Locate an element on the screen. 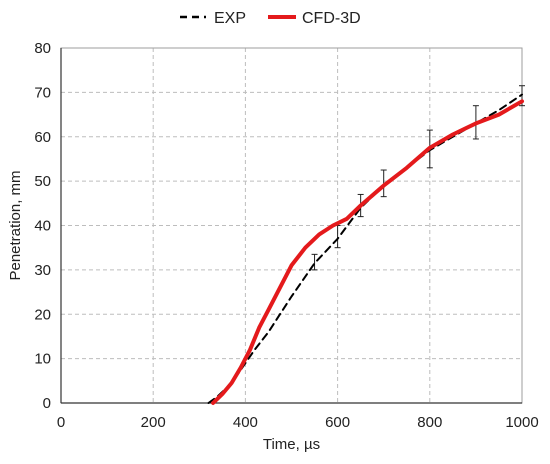  legend-label-cfd: CFD-3D is located at coordinates (331, 18).